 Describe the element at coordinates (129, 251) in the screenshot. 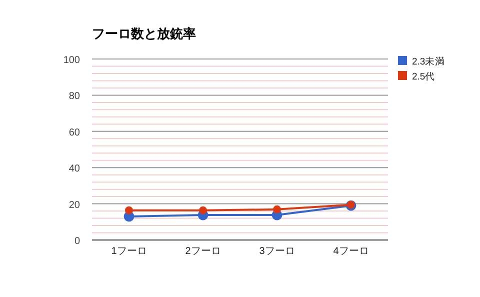

I see `x-tick-label: 1フーロ` at that location.